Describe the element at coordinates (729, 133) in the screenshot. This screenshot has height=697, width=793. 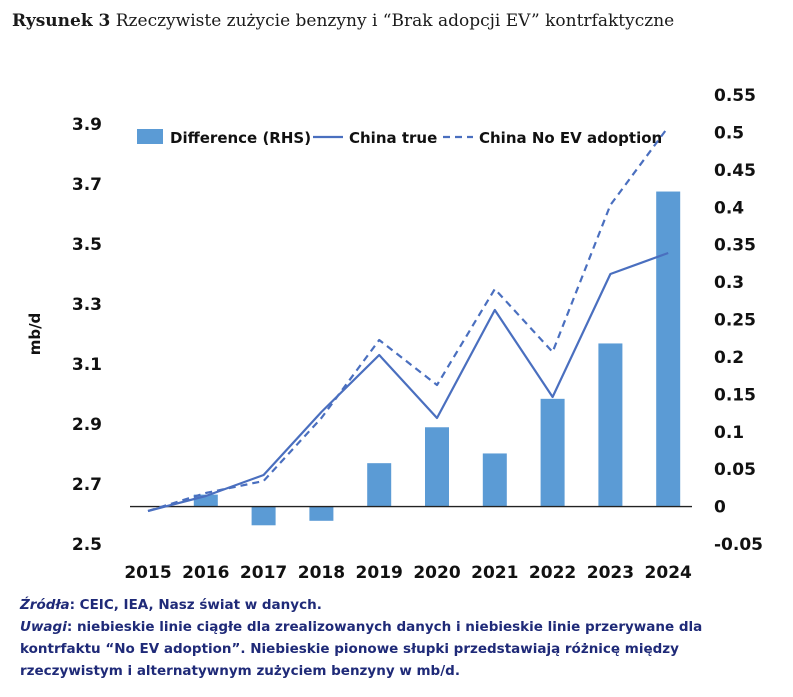
I see `right-tick-label: 0.5` at that location.